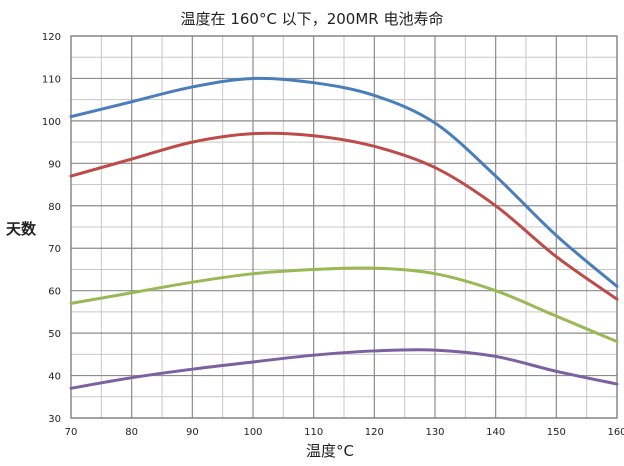  What do you see at coordinates (51, 79) in the screenshot?
I see `y-tick-label: 110` at bounding box center [51, 79].